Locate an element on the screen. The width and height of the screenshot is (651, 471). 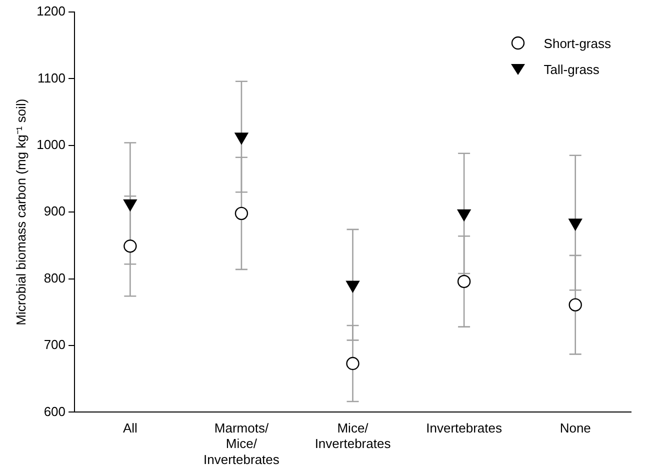
legend-label: Tall-grass is located at coordinates (572, 69).